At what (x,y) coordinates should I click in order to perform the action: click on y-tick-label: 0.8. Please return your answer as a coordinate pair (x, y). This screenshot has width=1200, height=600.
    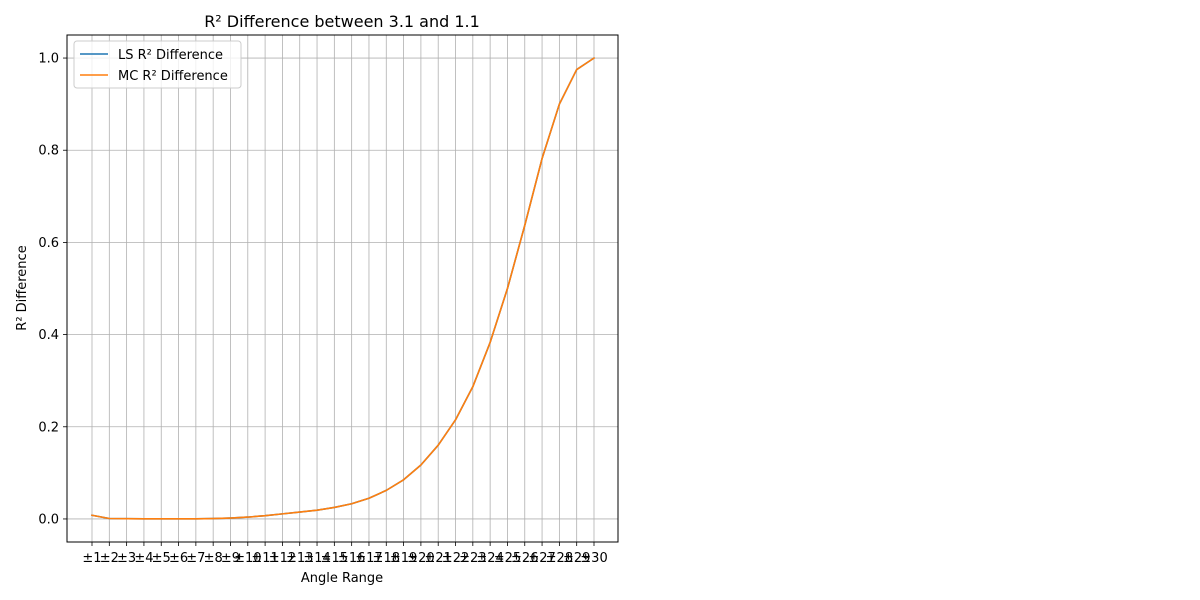
    Looking at the image, I should click on (48, 151).